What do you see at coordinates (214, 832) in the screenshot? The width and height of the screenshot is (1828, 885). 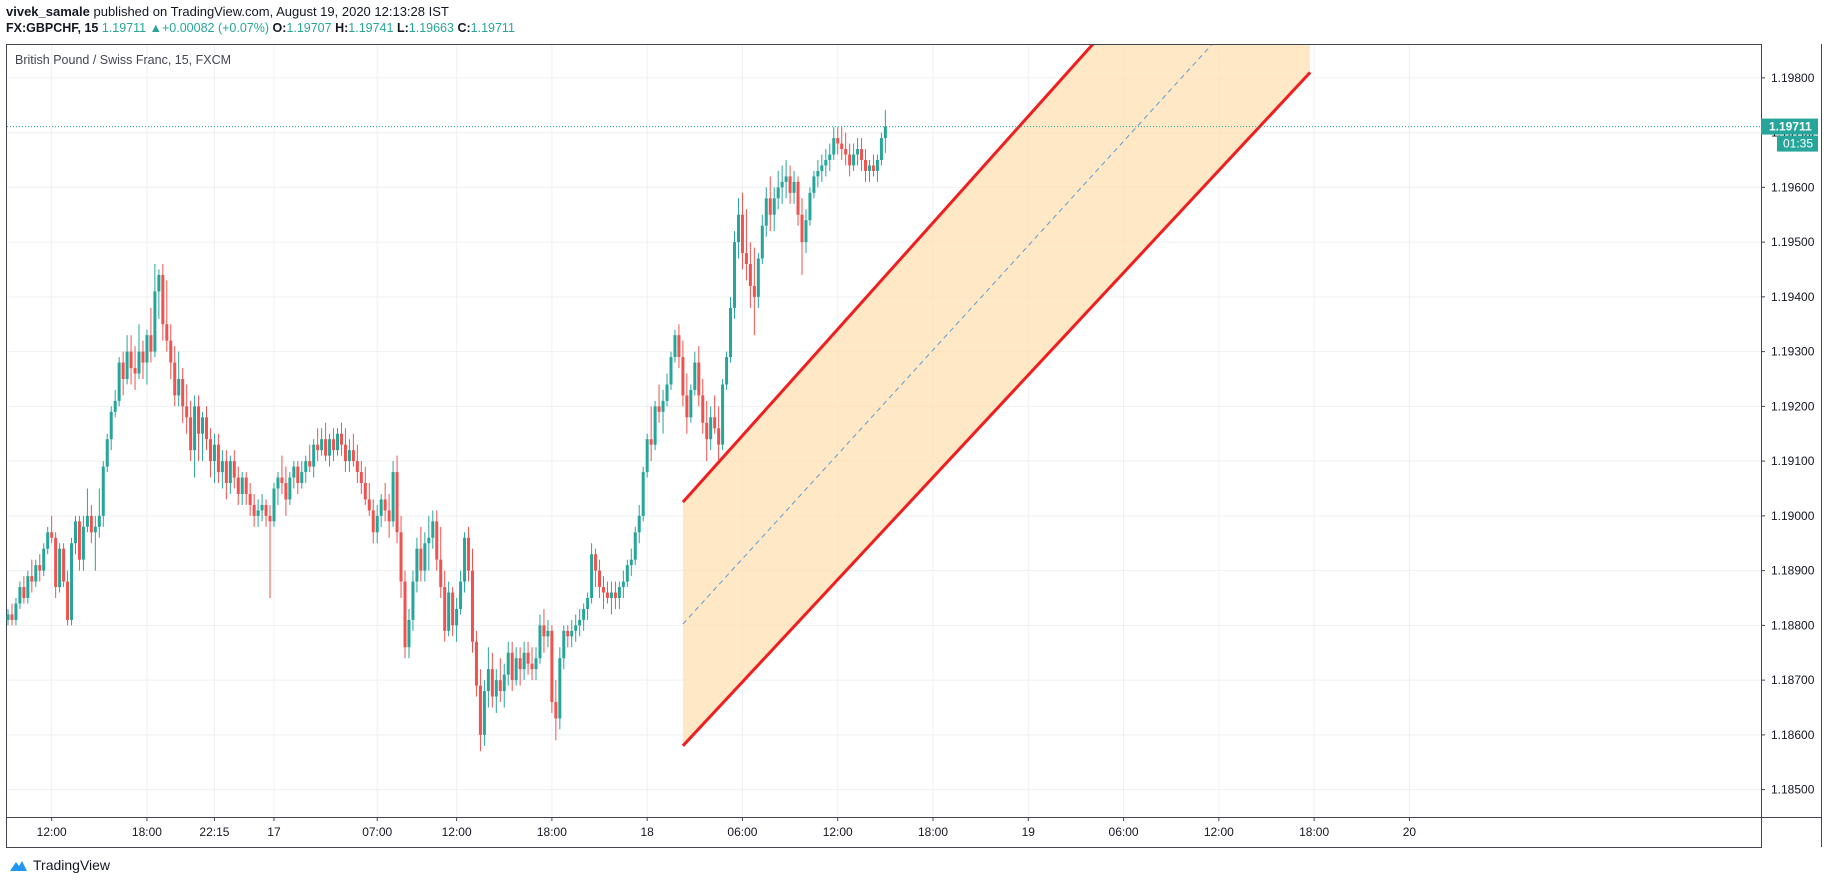 I see `time-tick-label: 22:15` at bounding box center [214, 832].